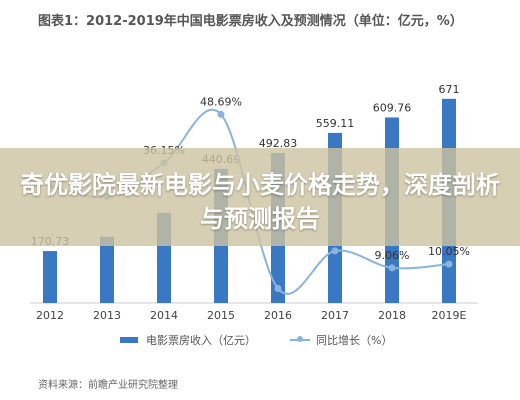 The image size is (520, 400). What do you see at coordinates (164, 315) in the screenshot?
I see `x-tick-2014: 2014` at bounding box center [164, 315].